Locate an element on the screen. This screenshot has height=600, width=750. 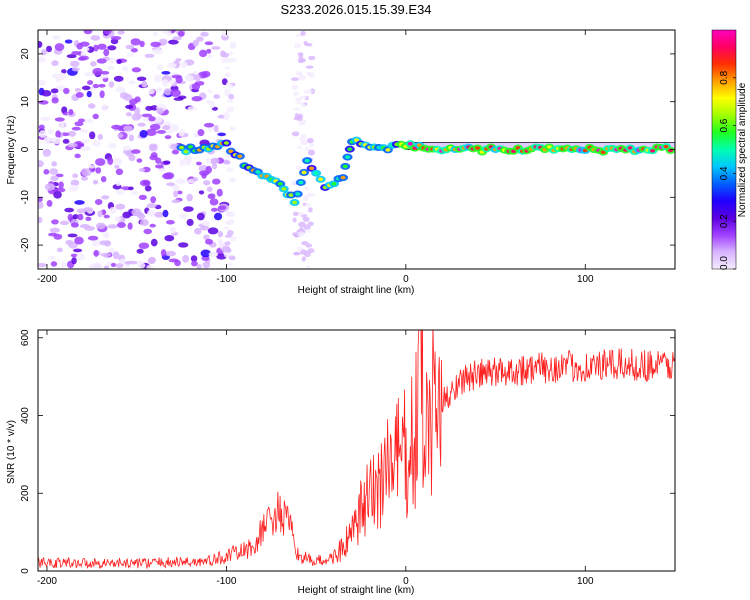
snr-x-tick-label: 0 is located at coordinates (406, 581).